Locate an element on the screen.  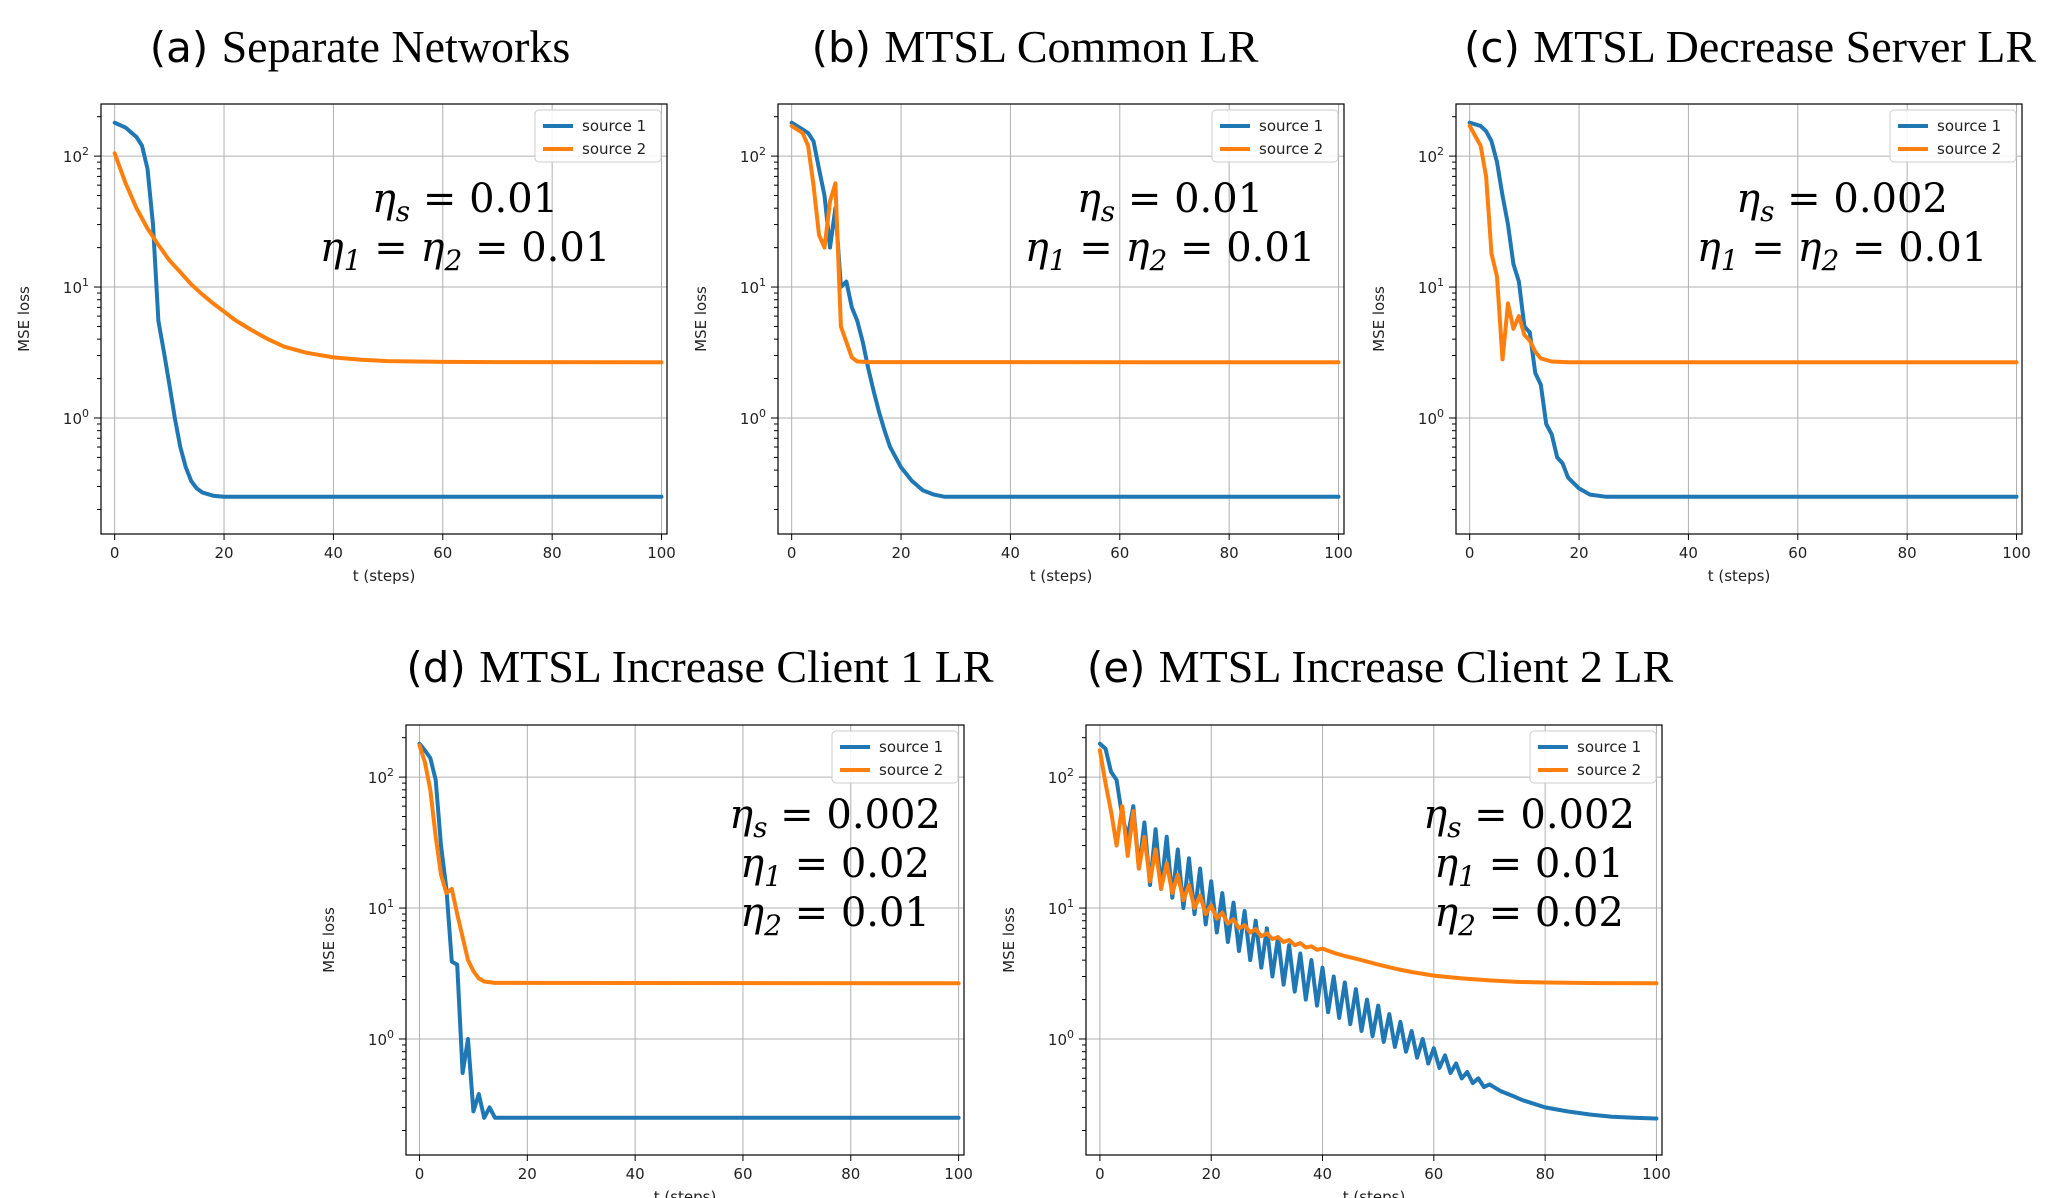
chart-label: (c) is located at coordinates (1498, 47).